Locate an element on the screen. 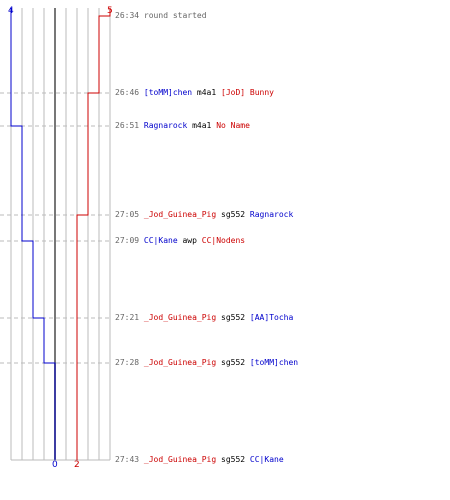  killer-name: Ragnarock is located at coordinates (165, 125).